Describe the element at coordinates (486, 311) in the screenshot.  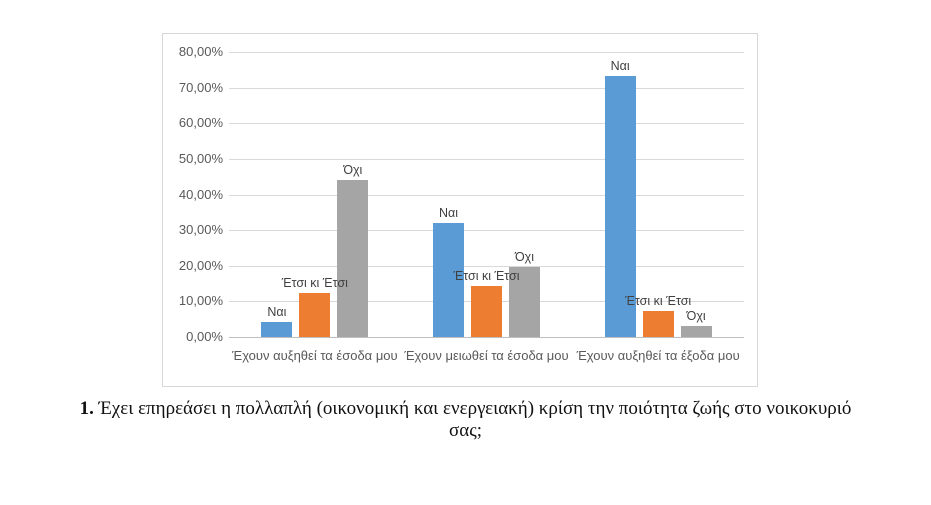
I see `bar-Έτσι κι Έτσι-2` at that location.